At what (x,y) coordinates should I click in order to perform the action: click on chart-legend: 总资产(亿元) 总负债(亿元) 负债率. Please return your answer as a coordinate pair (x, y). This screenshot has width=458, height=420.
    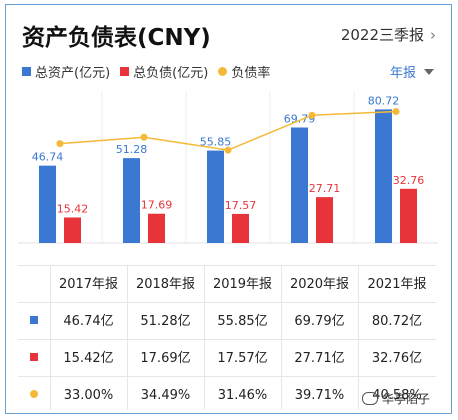
    Looking at the image, I should click on (151, 71).